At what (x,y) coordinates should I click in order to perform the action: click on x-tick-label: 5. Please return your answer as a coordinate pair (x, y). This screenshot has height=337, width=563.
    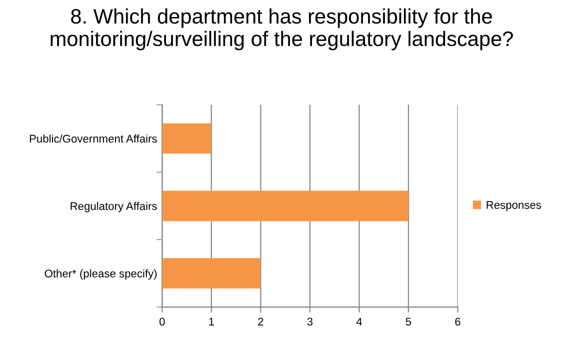
    Looking at the image, I should click on (409, 322).